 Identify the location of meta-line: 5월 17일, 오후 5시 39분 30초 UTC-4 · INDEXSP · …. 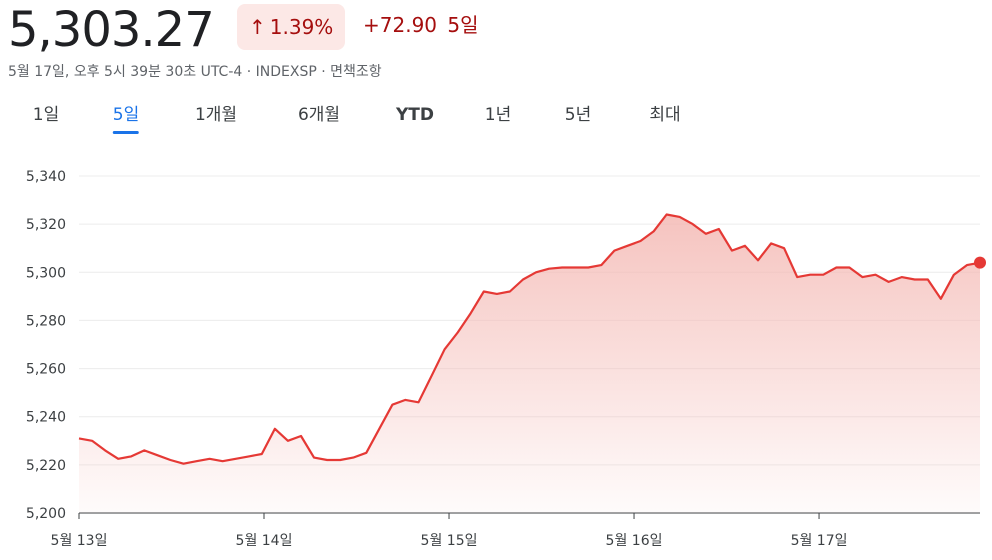
(195, 72).